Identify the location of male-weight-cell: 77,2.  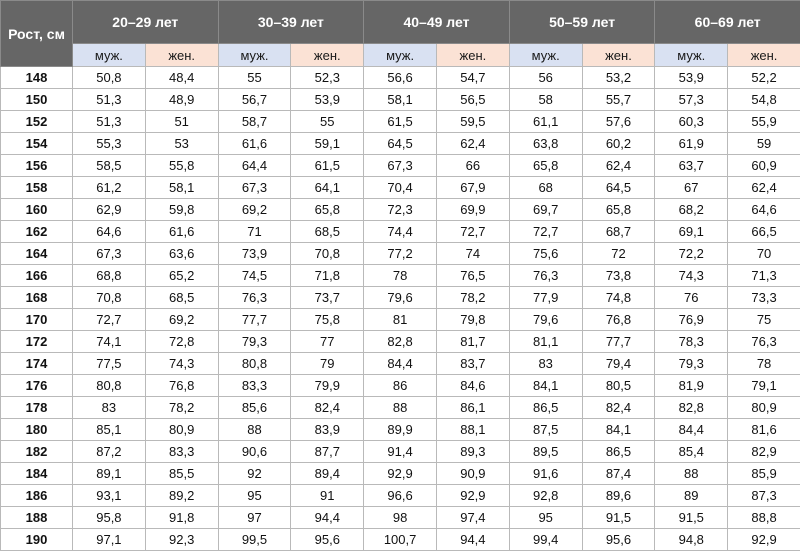
(400, 254).